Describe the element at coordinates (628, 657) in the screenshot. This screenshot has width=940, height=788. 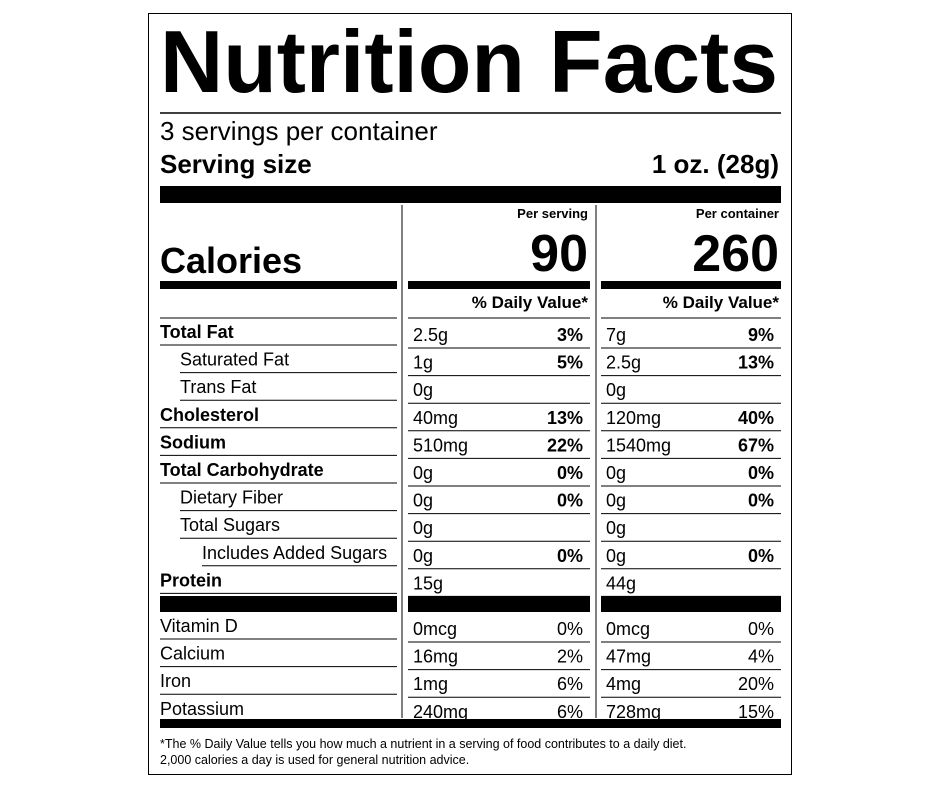
I see `amount: 47mg` at that location.